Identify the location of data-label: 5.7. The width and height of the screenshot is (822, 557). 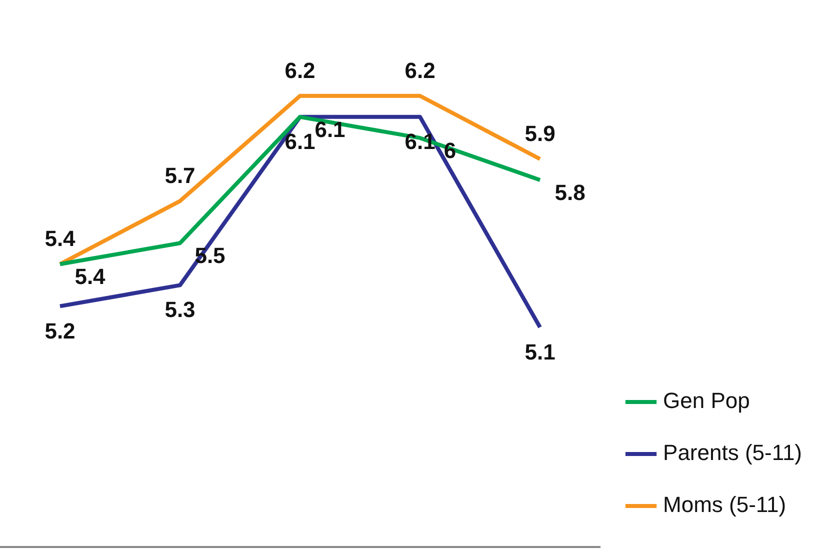
(180, 175).